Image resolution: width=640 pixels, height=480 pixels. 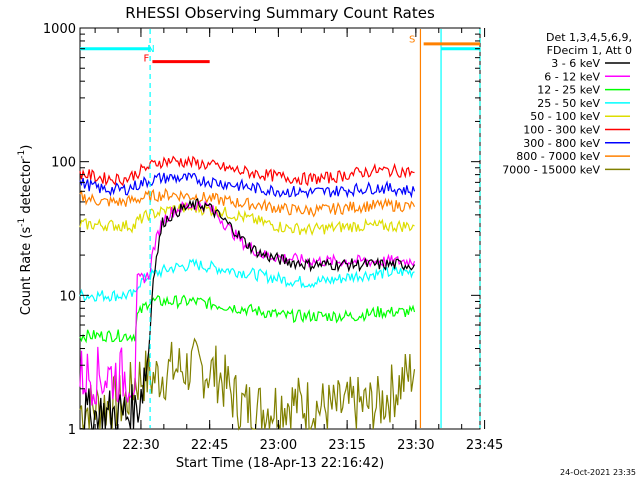 What do you see at coordinates (22, 154) in the screenshot?
I see `y-axis-label-sup2: -1` at bounding box center [22, 154].